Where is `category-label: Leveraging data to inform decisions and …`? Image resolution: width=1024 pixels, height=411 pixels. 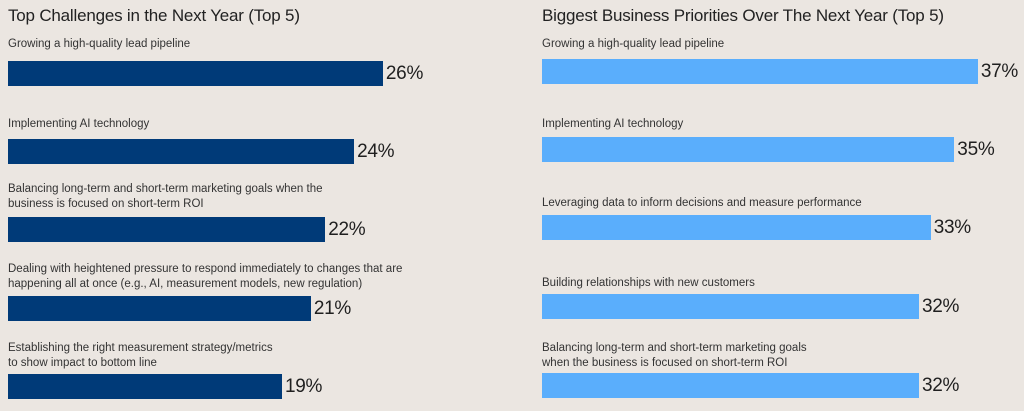
category-label: Leveraging data to inform decisions and … is located at coordinates (702, 203).